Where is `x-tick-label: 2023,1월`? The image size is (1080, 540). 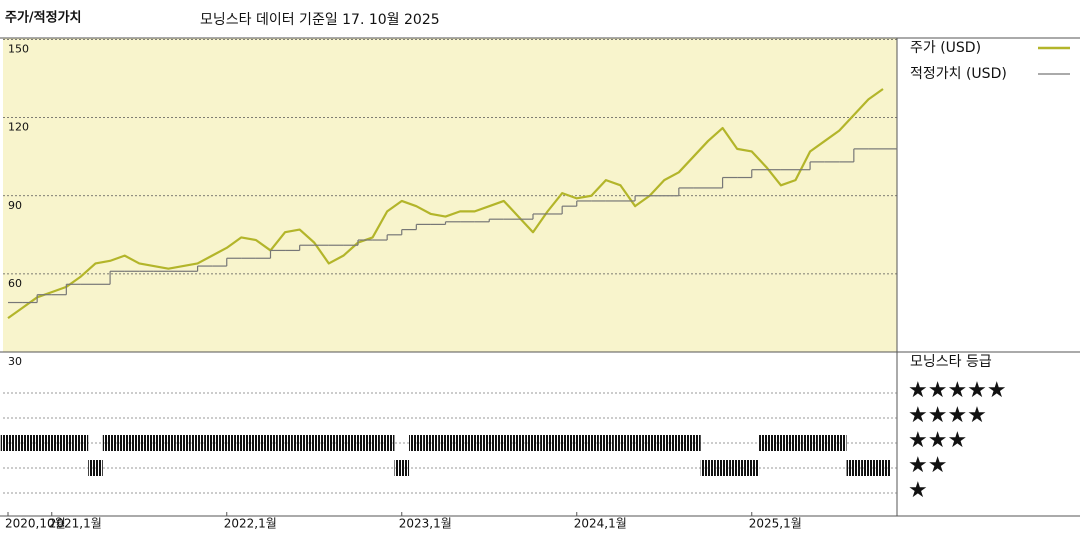 x-tick-label: 2023,1월 is located at coordinates (425, 524).